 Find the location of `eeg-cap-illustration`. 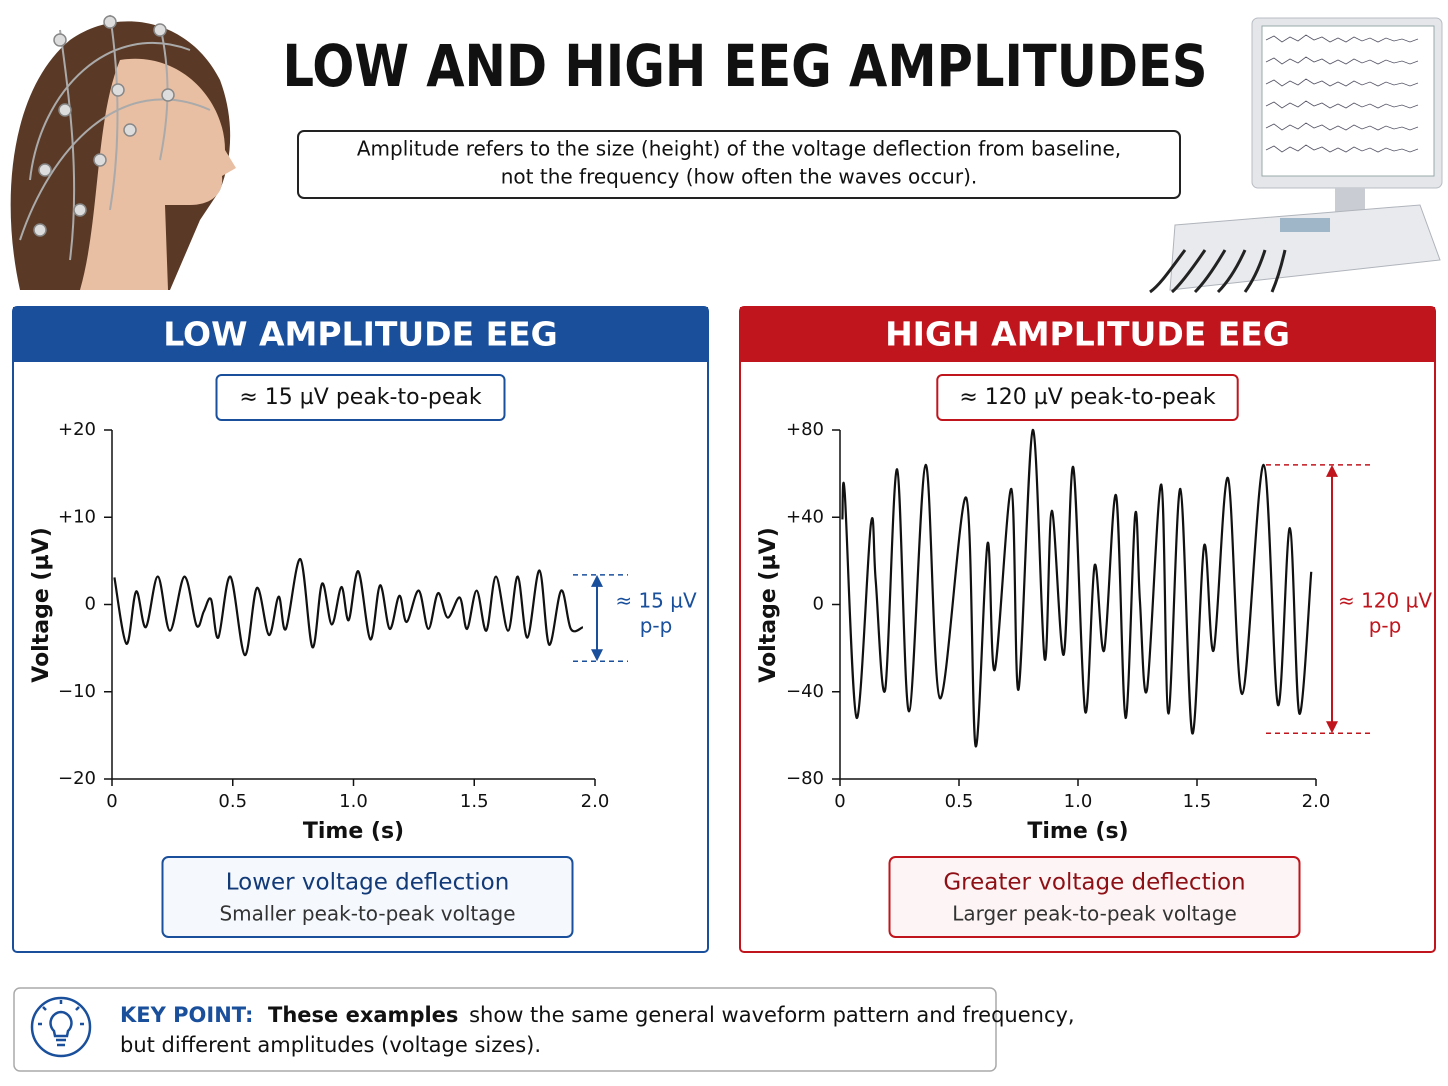

eeg-cap-illustration is located at coordinates (123, 152).